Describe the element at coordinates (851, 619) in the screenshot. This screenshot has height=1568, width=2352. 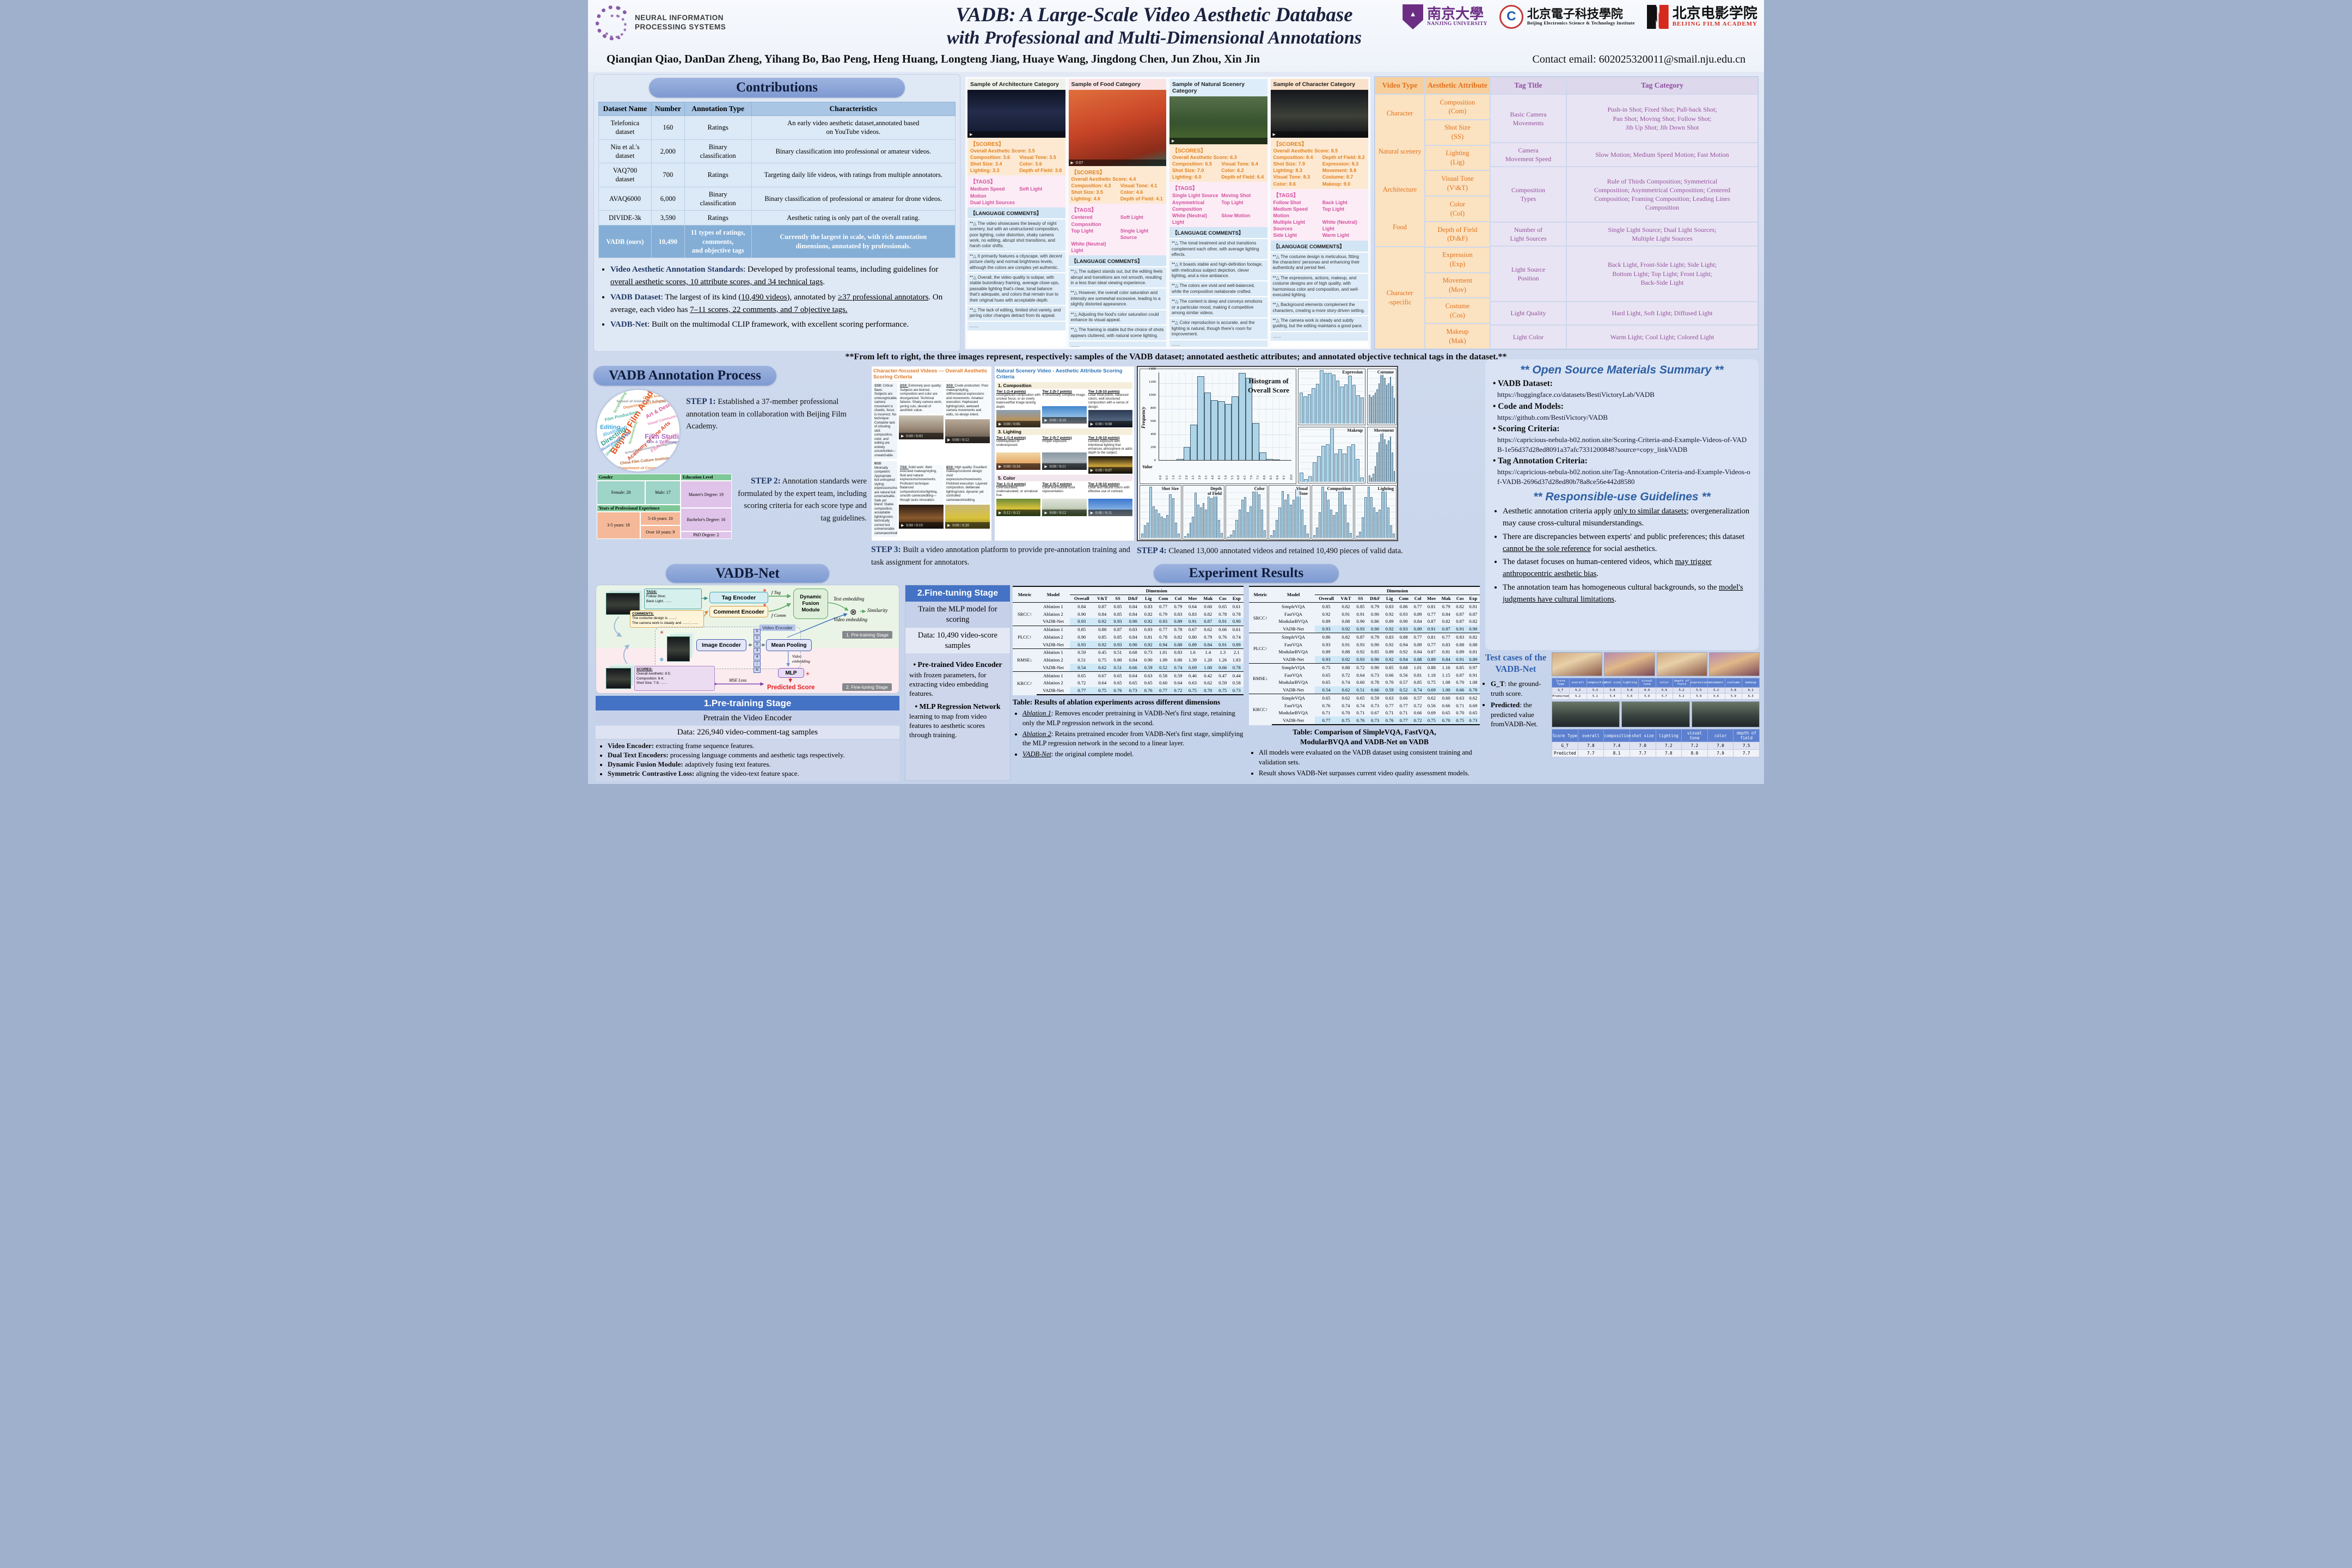
I see `video-embedding-label: Video embedding` at that location.